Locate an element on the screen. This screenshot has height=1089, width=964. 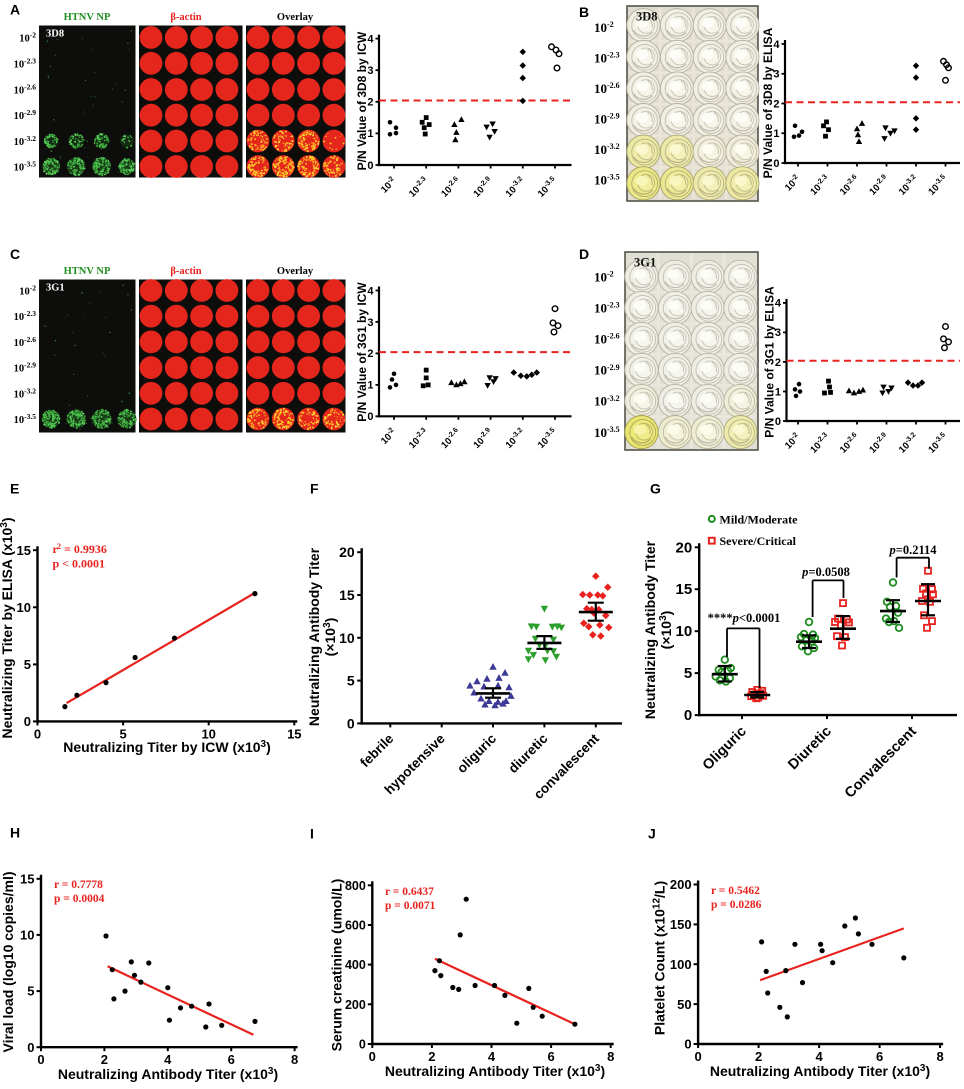
svg-text: r is located at coordinates (56, 549).